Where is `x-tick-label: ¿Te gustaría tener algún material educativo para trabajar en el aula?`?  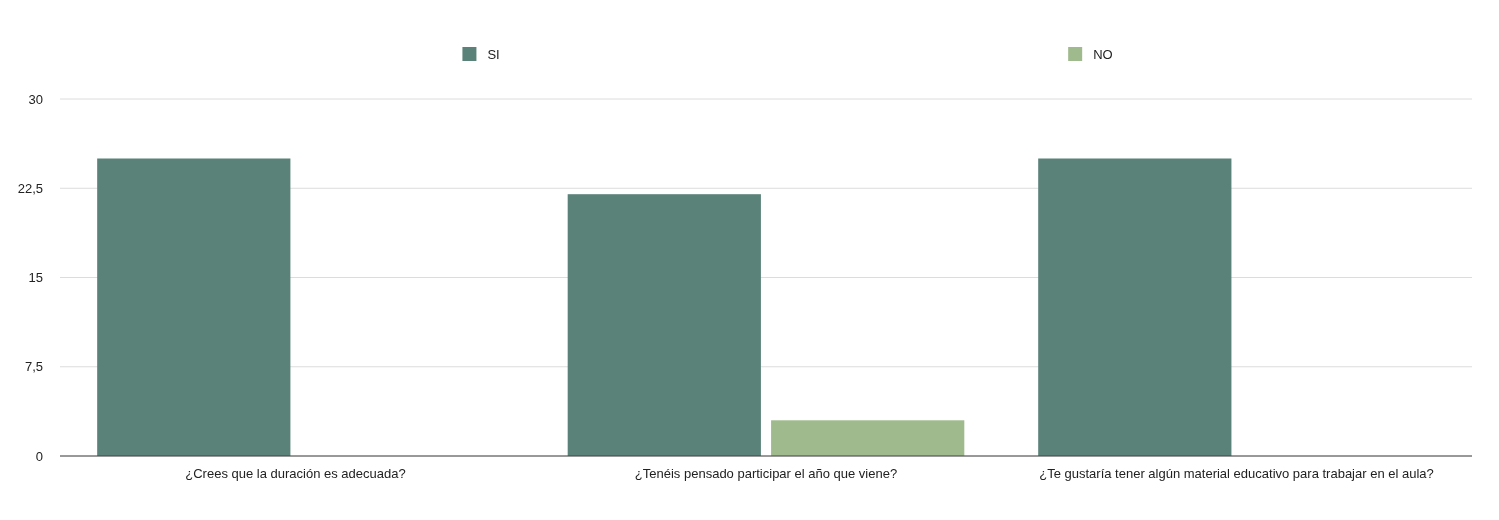
x-tick-label: ¿Te gustaría tener algún material educativo para trabajar en el aula? is located at coordinates (1236, 473).